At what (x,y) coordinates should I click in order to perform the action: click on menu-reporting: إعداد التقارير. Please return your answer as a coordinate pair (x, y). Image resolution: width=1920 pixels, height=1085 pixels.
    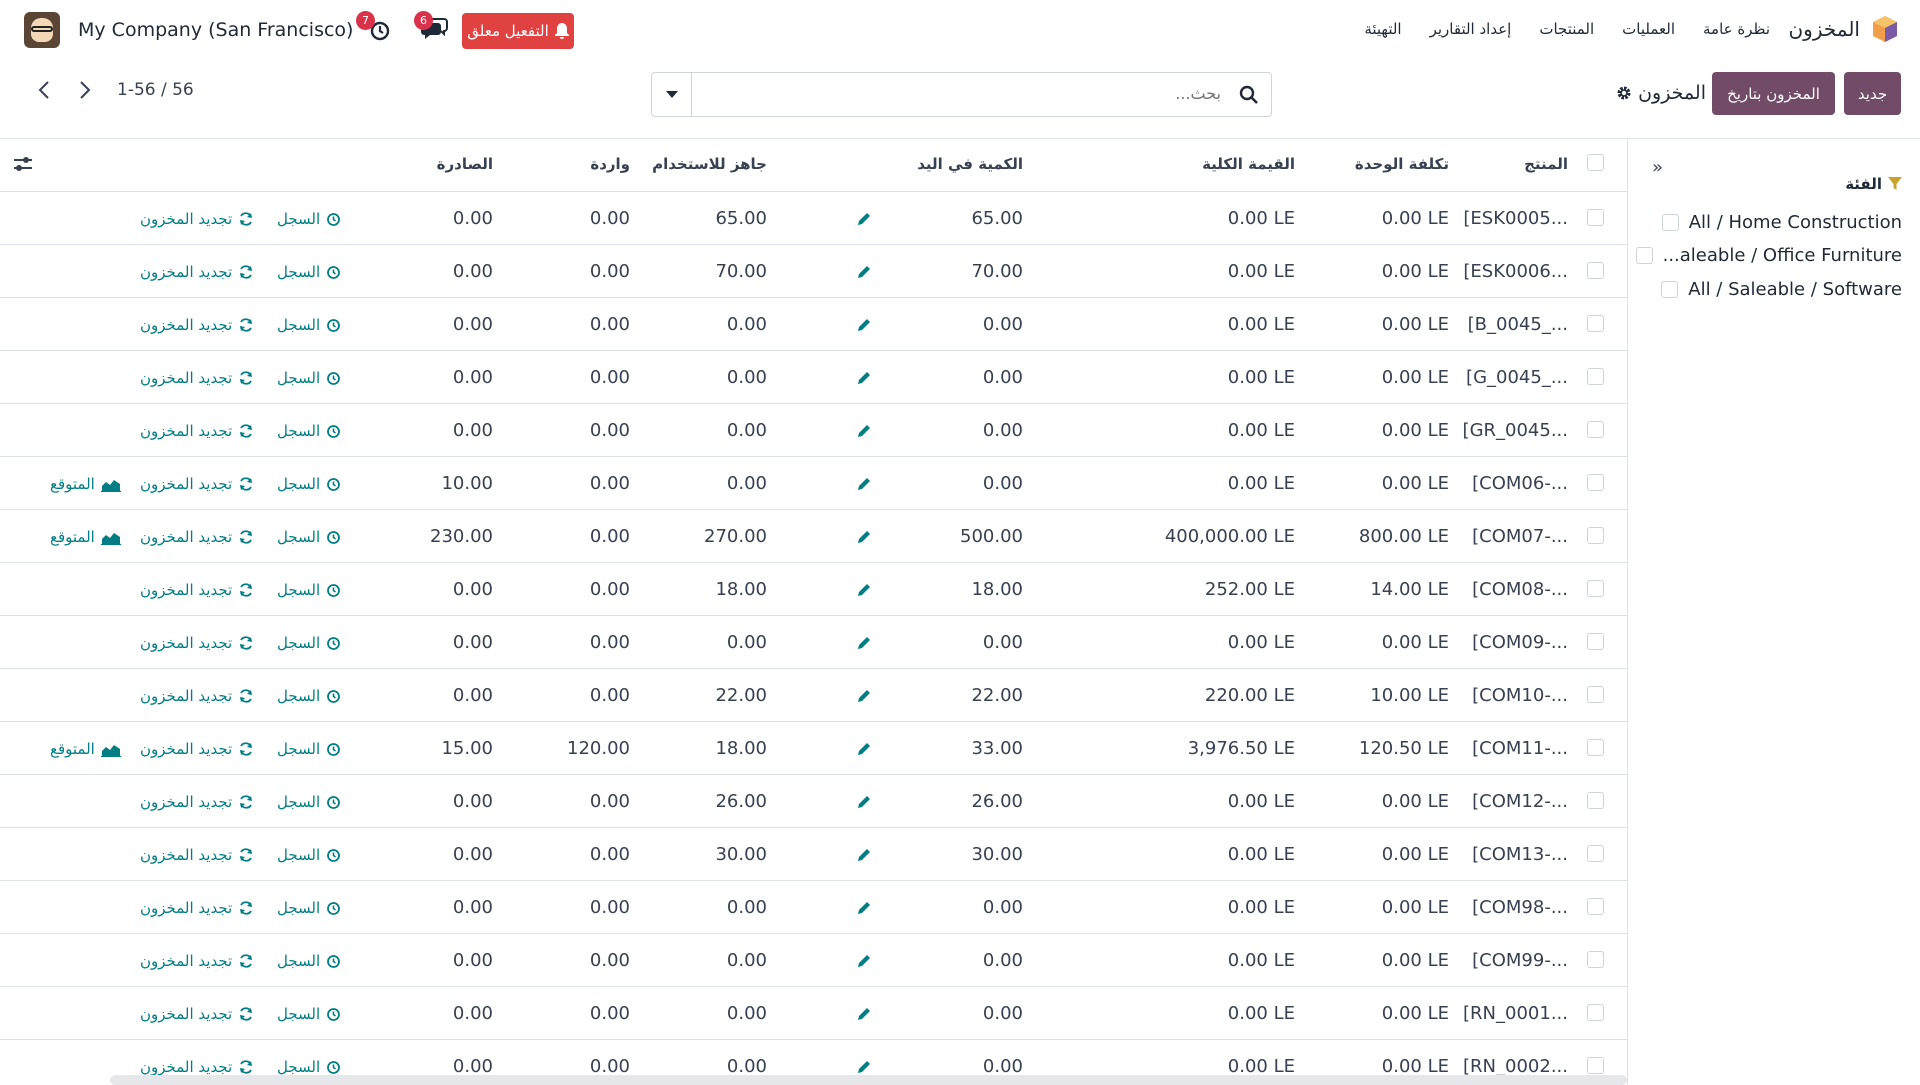
    Looking at the image, I should click on (1470, 29).